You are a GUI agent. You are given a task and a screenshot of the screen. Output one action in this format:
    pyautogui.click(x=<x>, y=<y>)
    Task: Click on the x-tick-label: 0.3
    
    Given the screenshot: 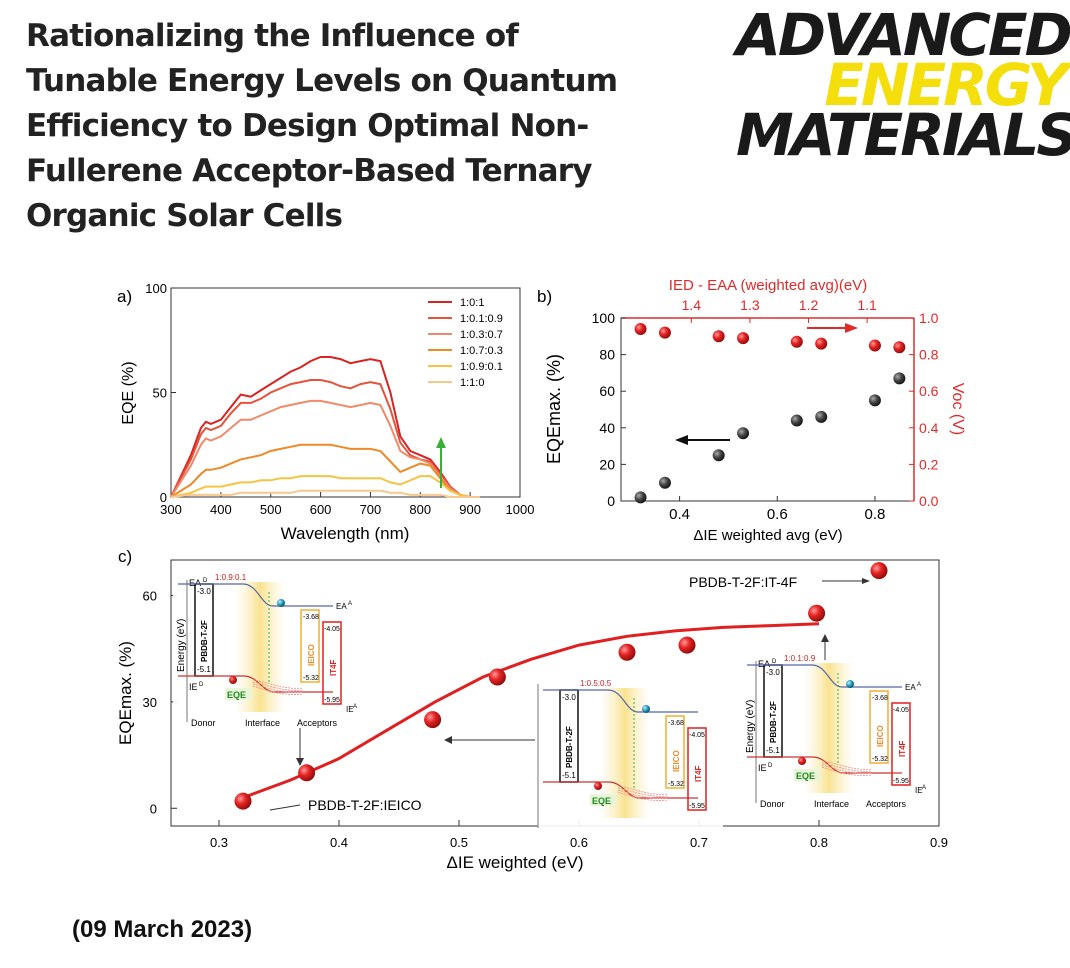 What is the action you would take?
    pyautogui.click(x=219, y=842)
    